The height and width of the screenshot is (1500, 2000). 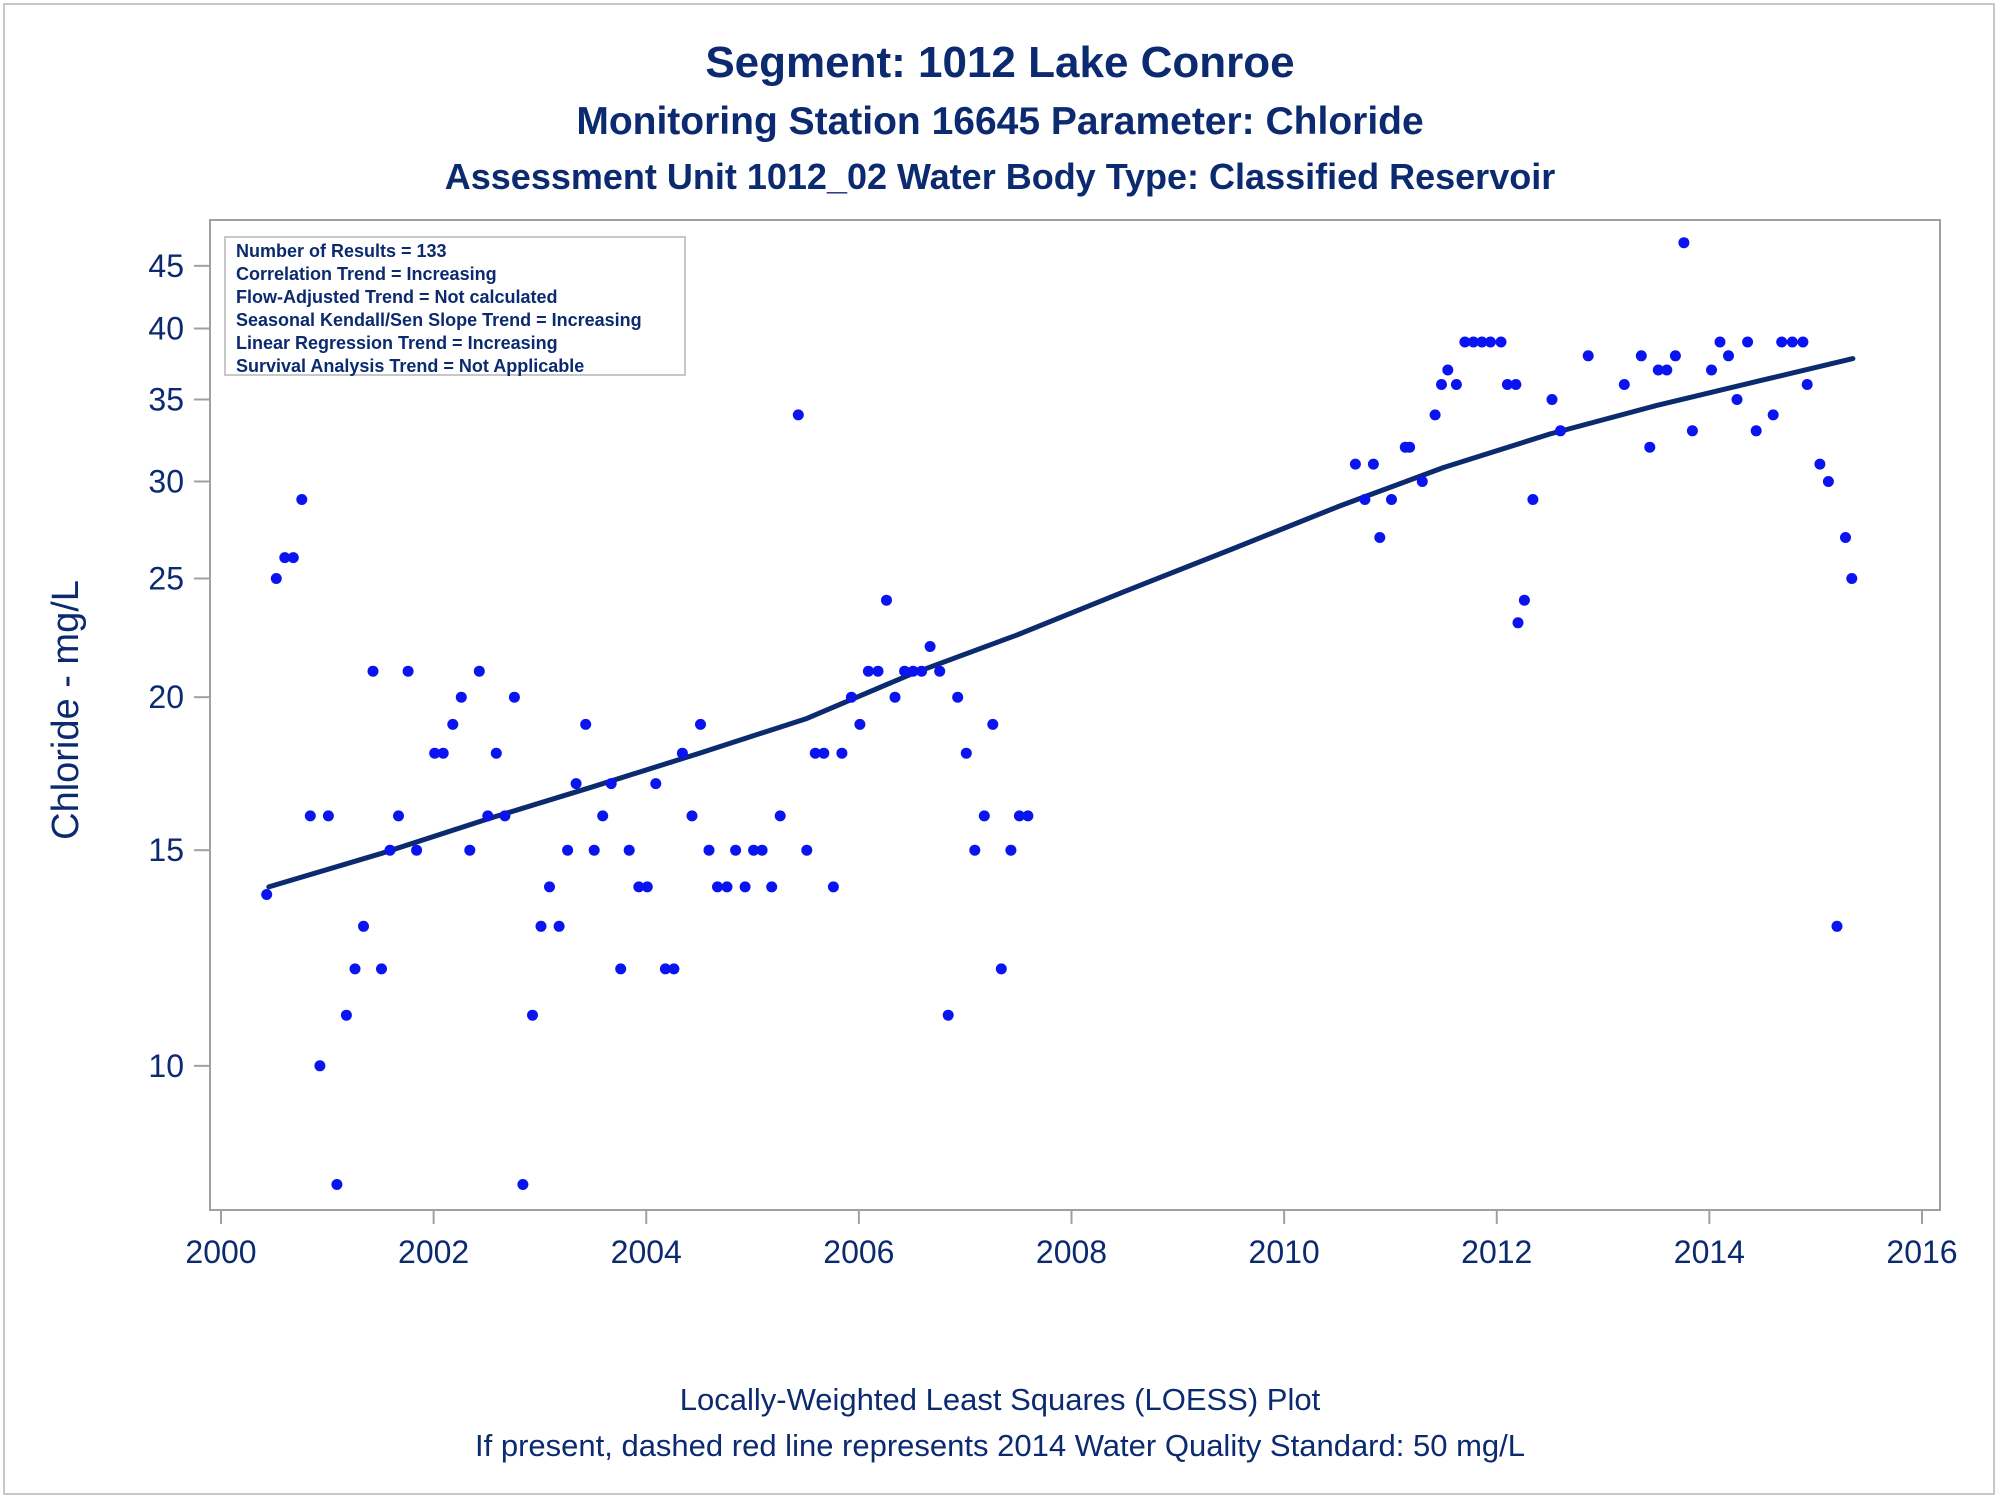 I want to click on x-axis: 2000 2002 2004 2006 2008 2010 2012 2014 2016, so click(x=1071, y=1240).